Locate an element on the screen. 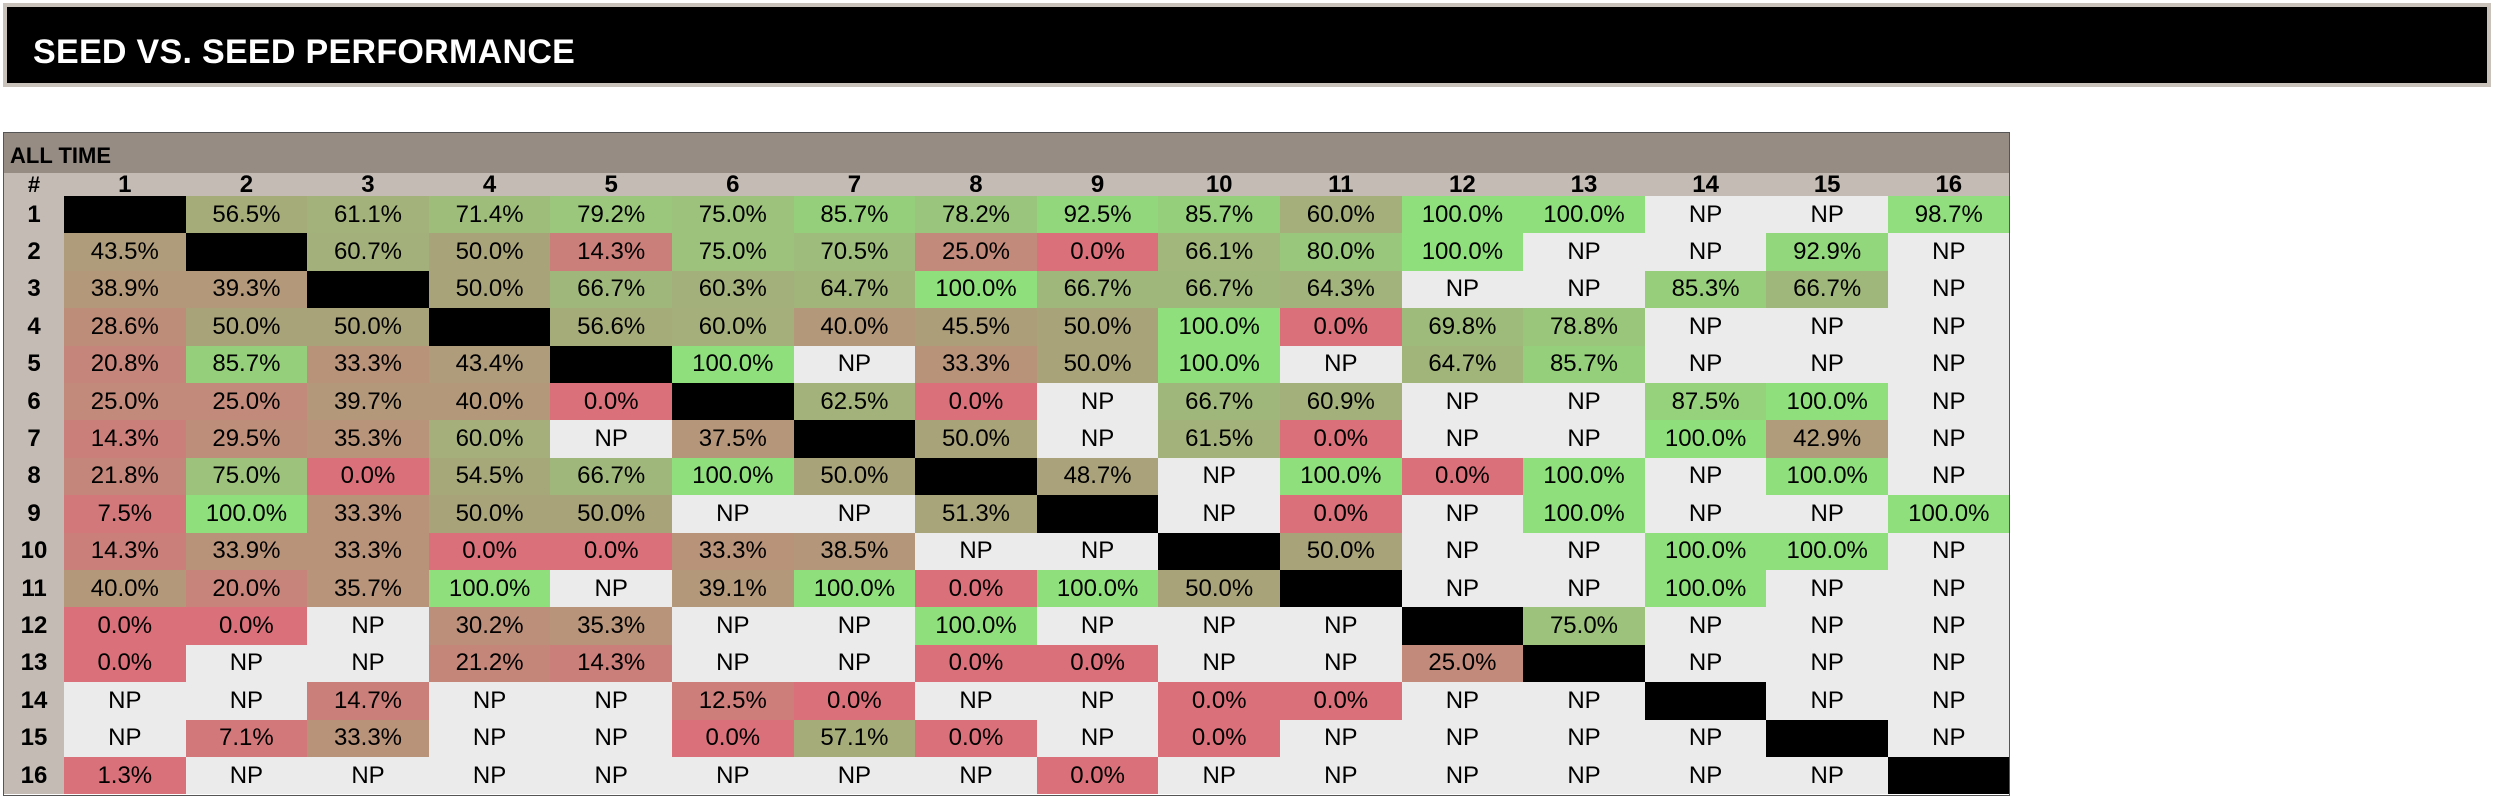 Image resolution: width=2500 pixels, height=798 pixels. heatmap-cell: 29.5% is located at coordinates (246, 439).